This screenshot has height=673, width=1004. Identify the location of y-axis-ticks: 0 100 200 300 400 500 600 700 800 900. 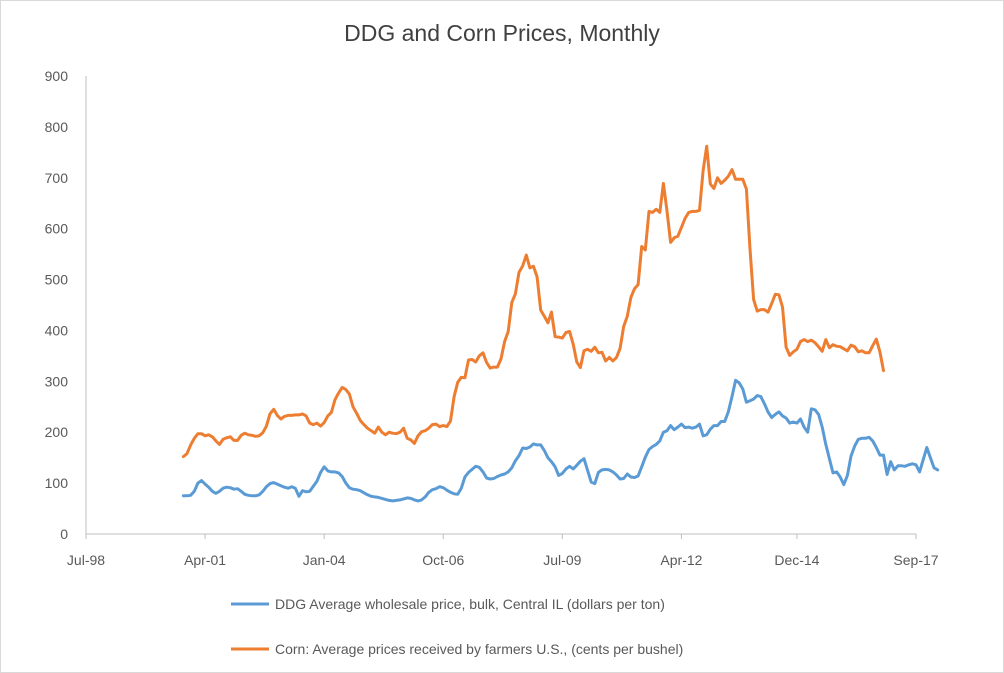
(57, 305).